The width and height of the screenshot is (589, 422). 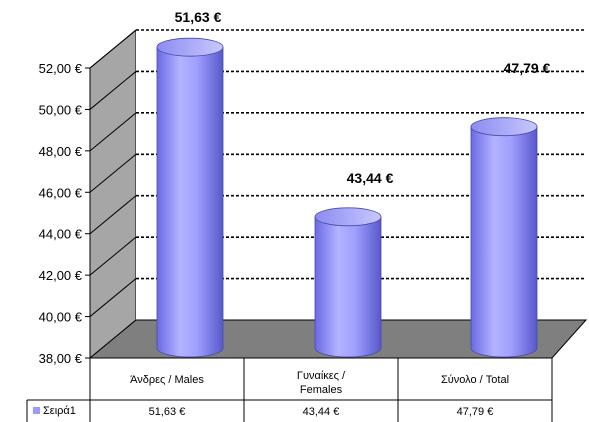 What do you see at coordinates (61, 68) in the screenshot?
I see `y-tick-label: 52,00 €` at bounding box center [61, 68].